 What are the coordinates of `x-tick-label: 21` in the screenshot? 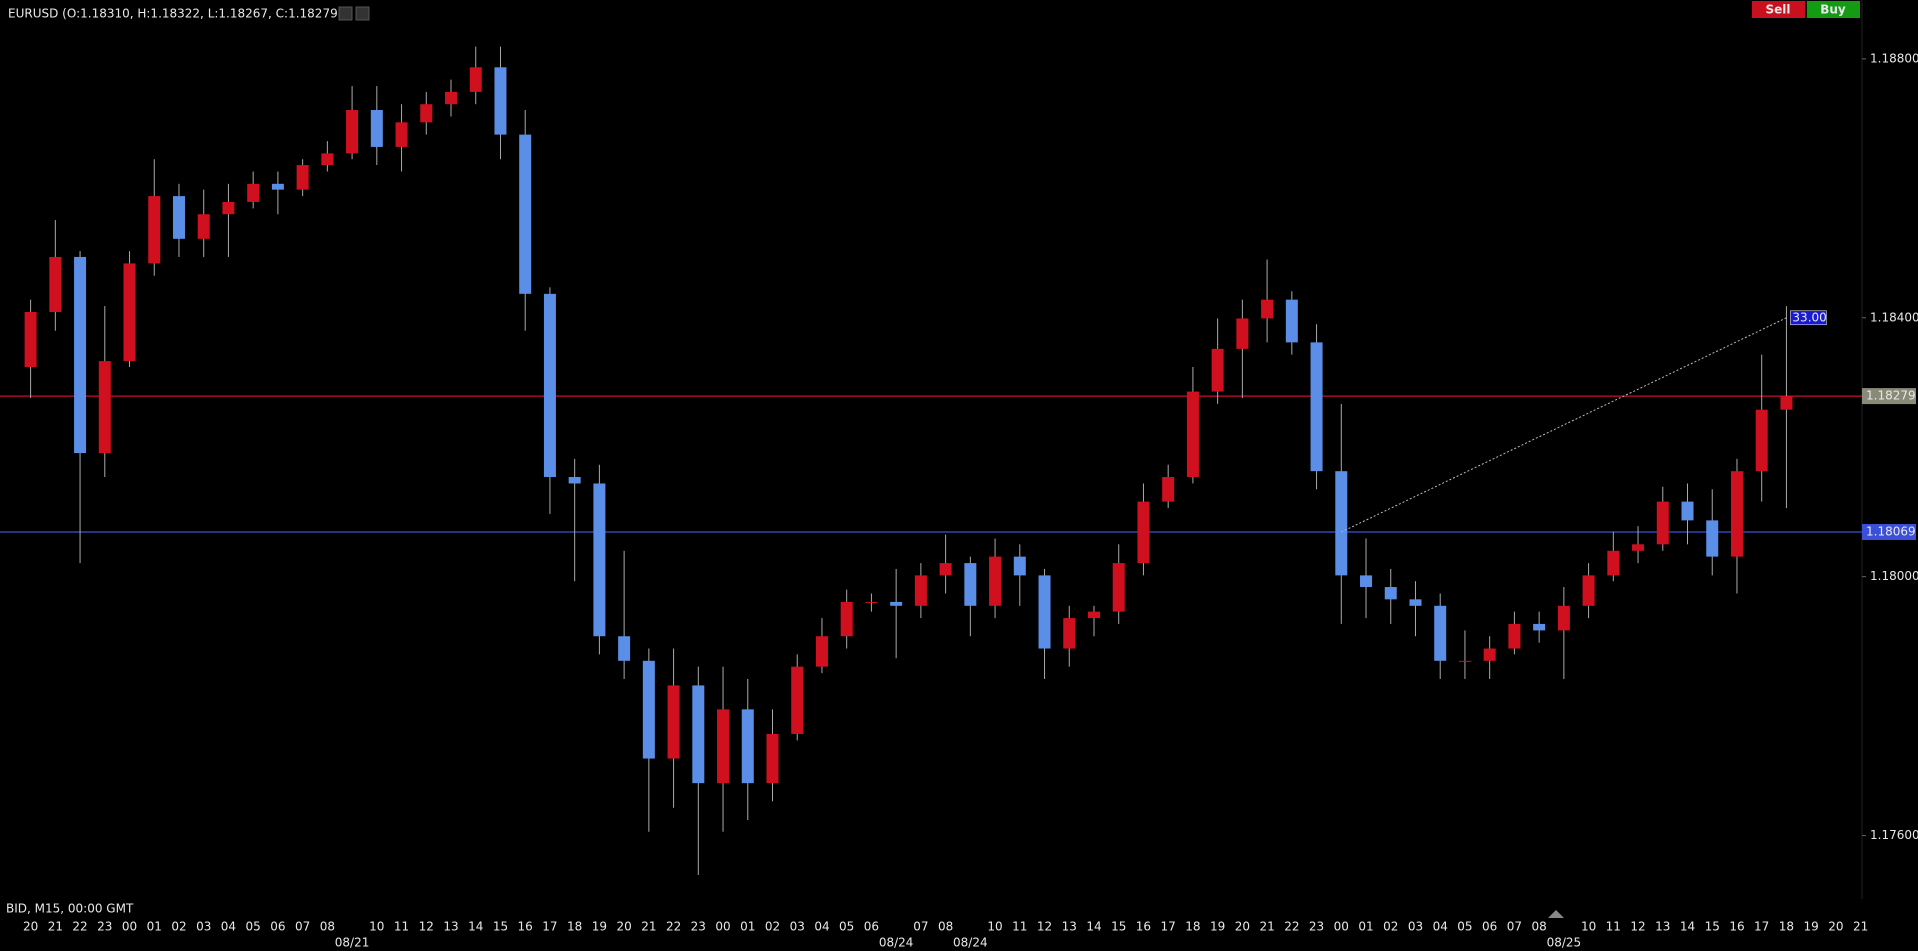 It's located at (1860, 927).